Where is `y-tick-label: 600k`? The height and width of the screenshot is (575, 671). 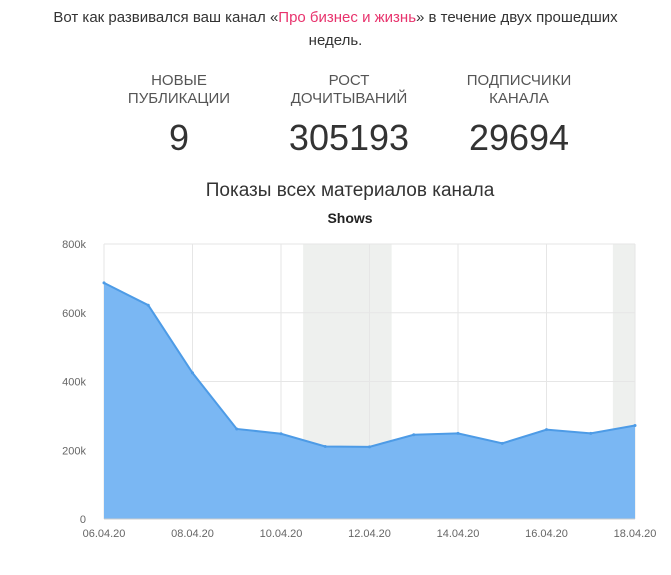
y-tick-label: 600k is located at coordinates (74, 314).